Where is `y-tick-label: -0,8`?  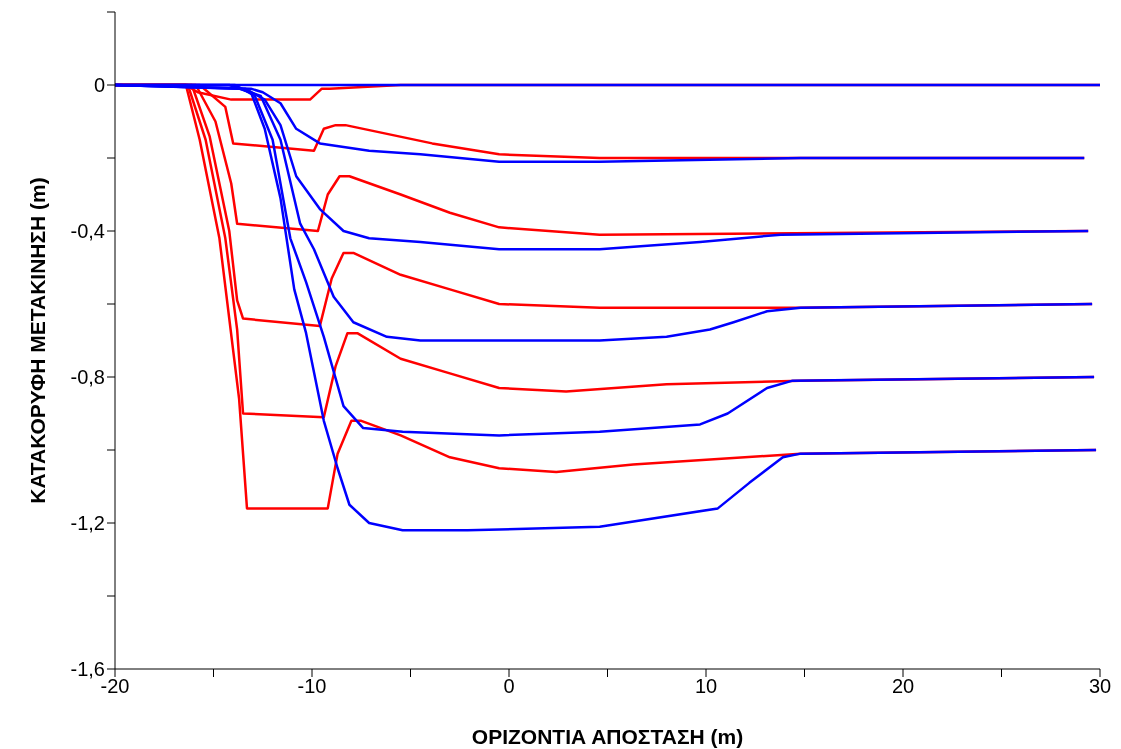 y-tick-label: -0,8 is located at coordinates (87, 377).